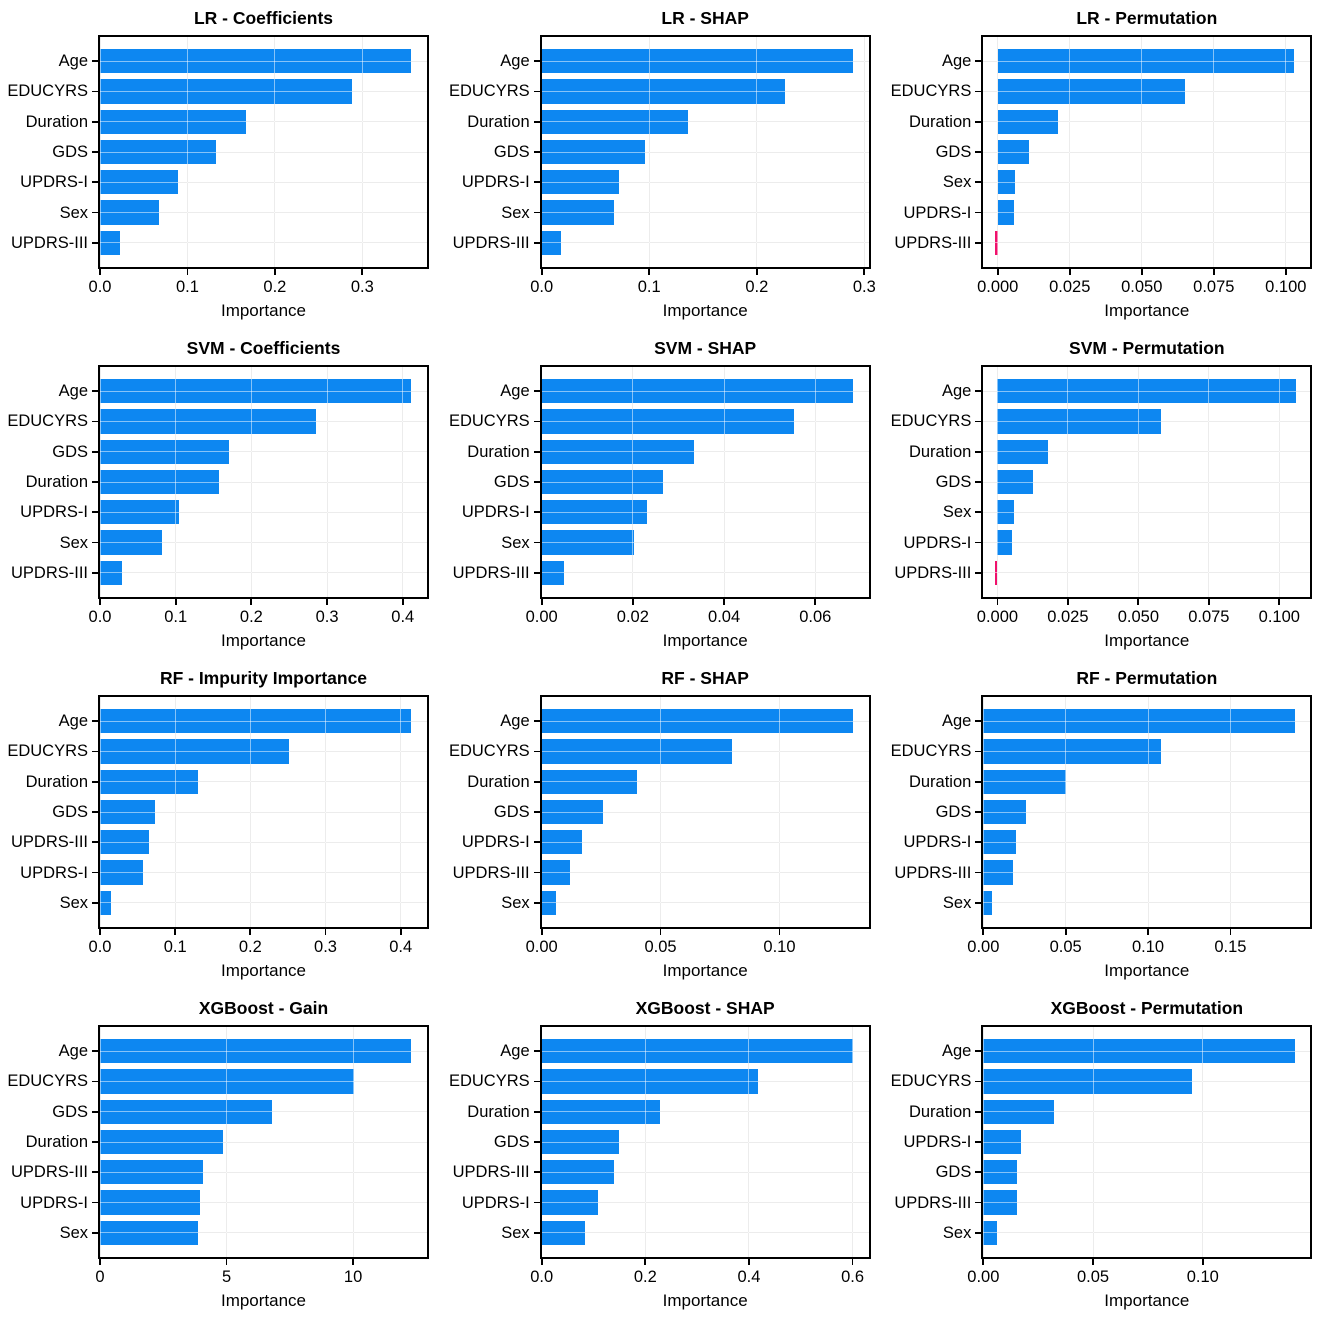  Describe the element at coordinates (1209, 617) in the screenshot. I see `x-tick-label: 0.075` at that location.